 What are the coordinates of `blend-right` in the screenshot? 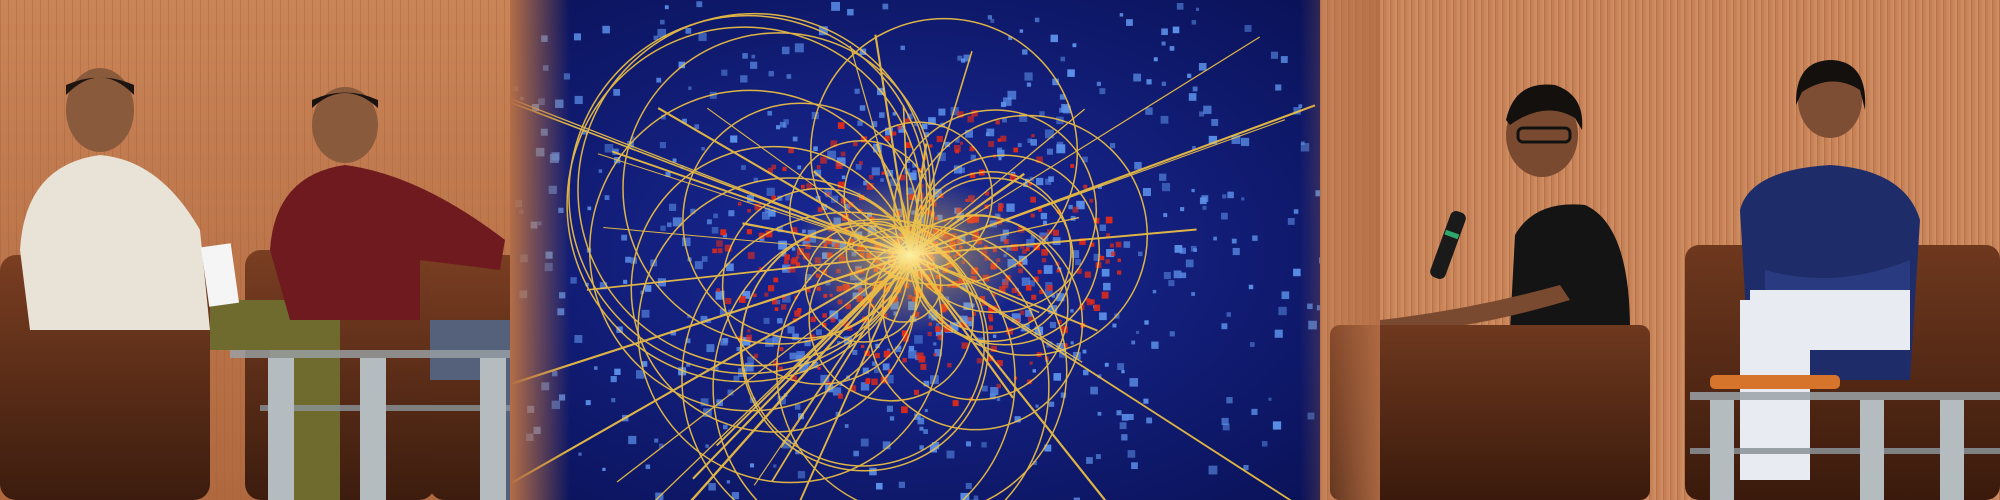 It's located at (1340, 250).